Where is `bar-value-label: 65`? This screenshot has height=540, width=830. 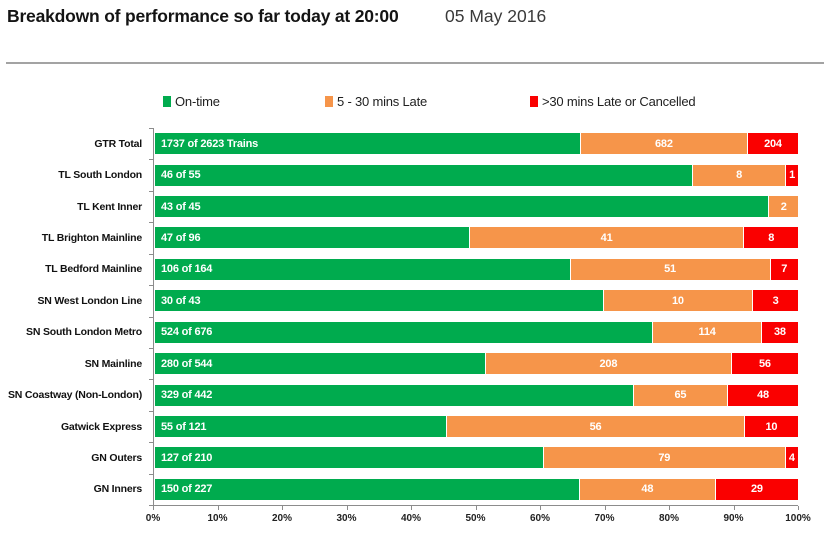 bar-value-label: 65 is located at coordinates (680, 395).